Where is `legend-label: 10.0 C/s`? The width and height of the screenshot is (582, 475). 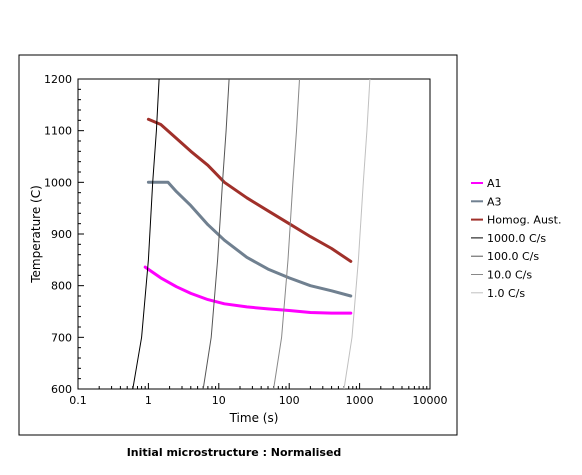
legend-label: 10.0 C/s is located at coordinates (509, 275).